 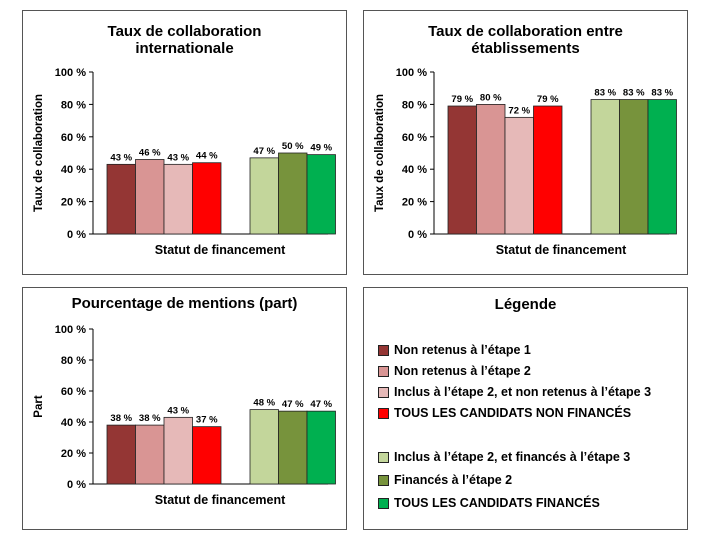 What do you see at coordinates (321, 148) in the screenshot?
I see `data-label: 49 %` at bounding box center [321, 148].